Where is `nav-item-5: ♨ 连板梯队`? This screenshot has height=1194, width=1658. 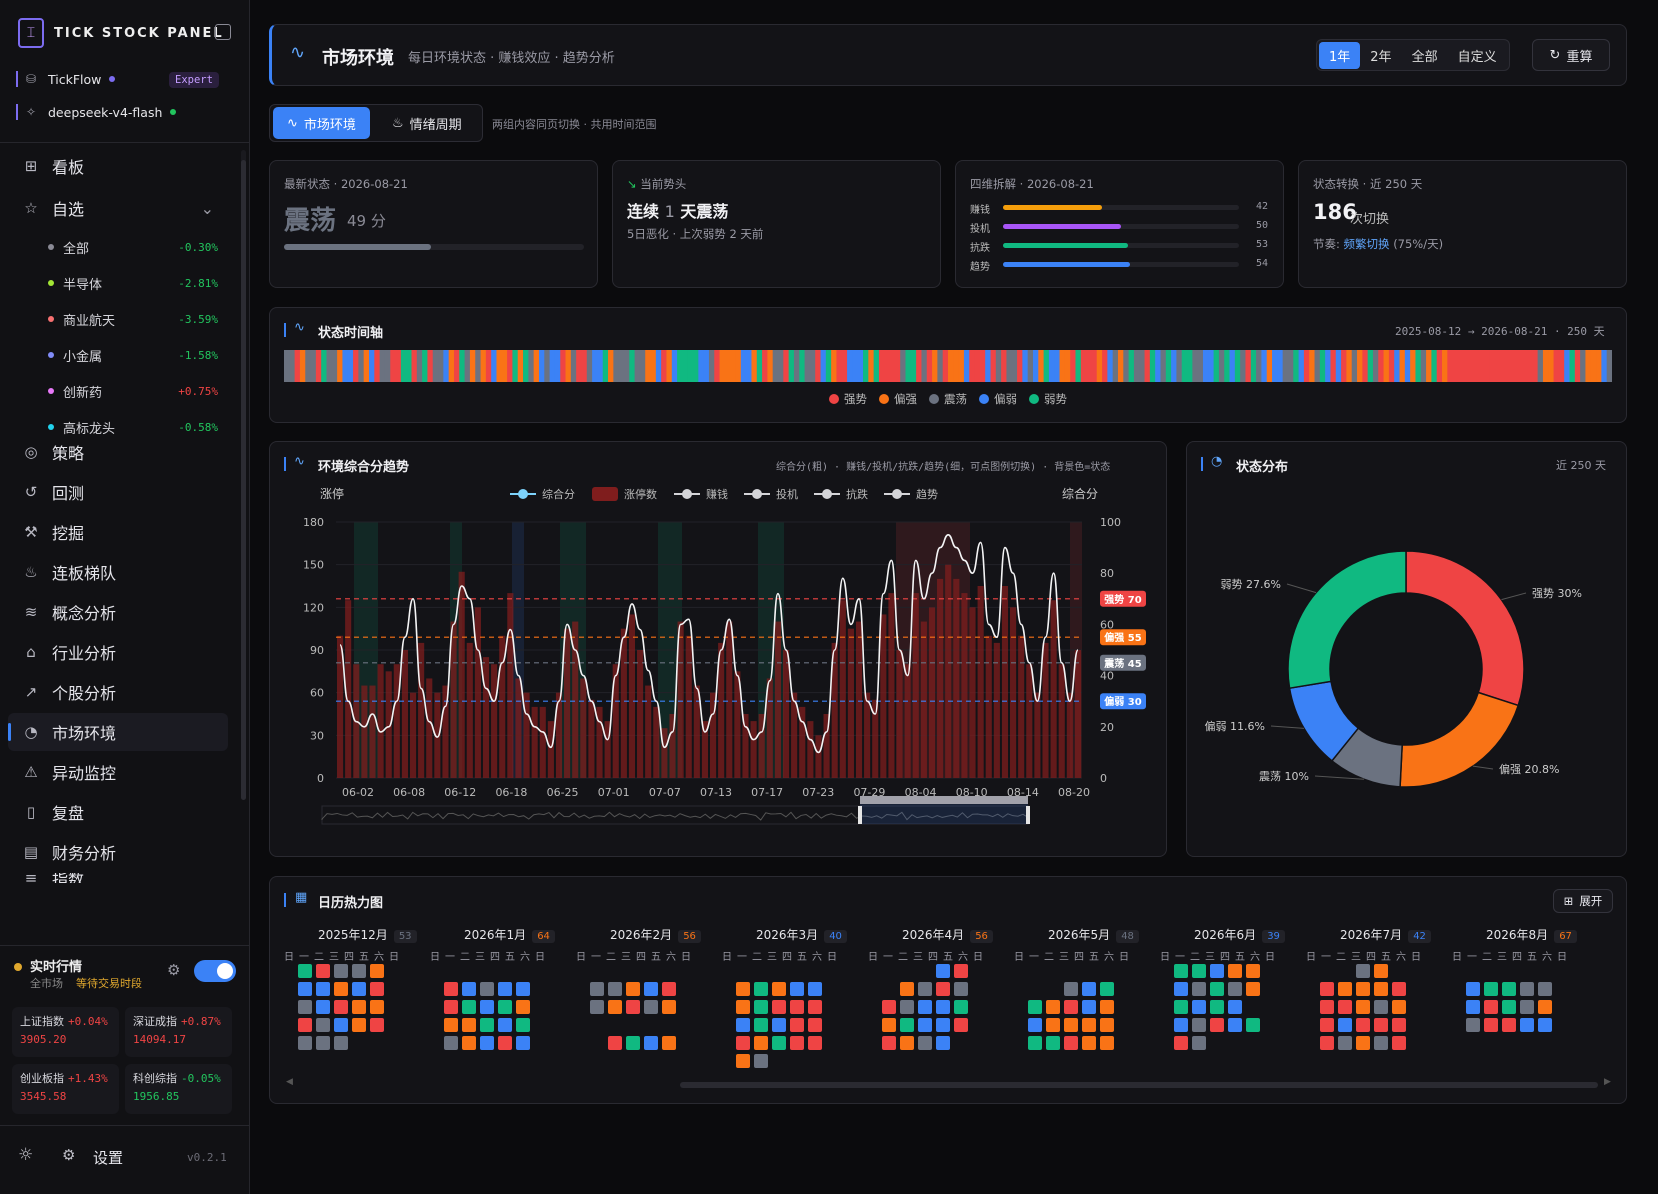
nav-item-5: ♨ 连板梯队 is located at coordinates (118, 572).